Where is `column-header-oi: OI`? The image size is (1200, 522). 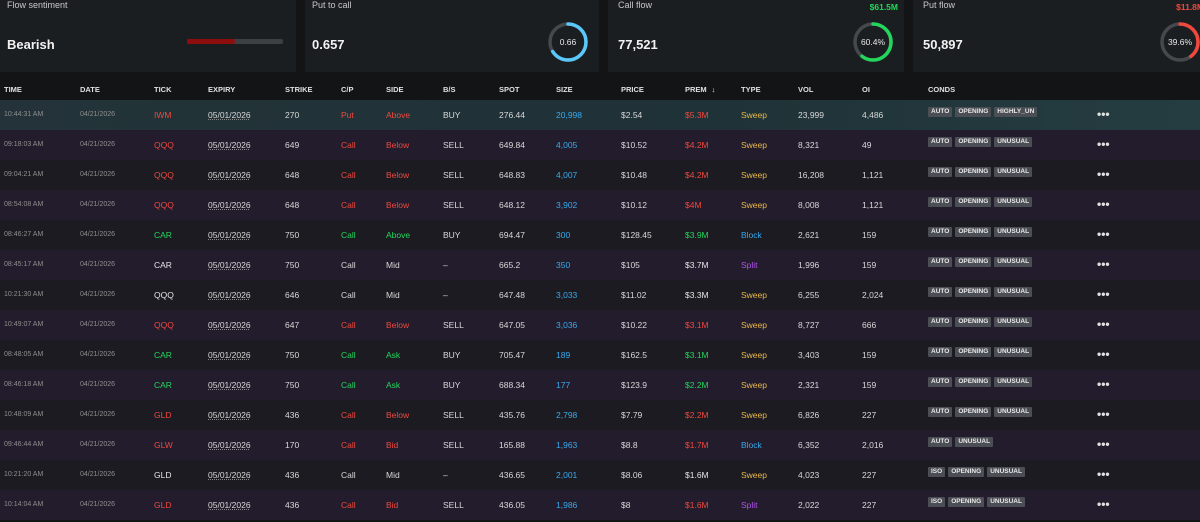 column-header-oi: OI is located at coordinates (866, 89).